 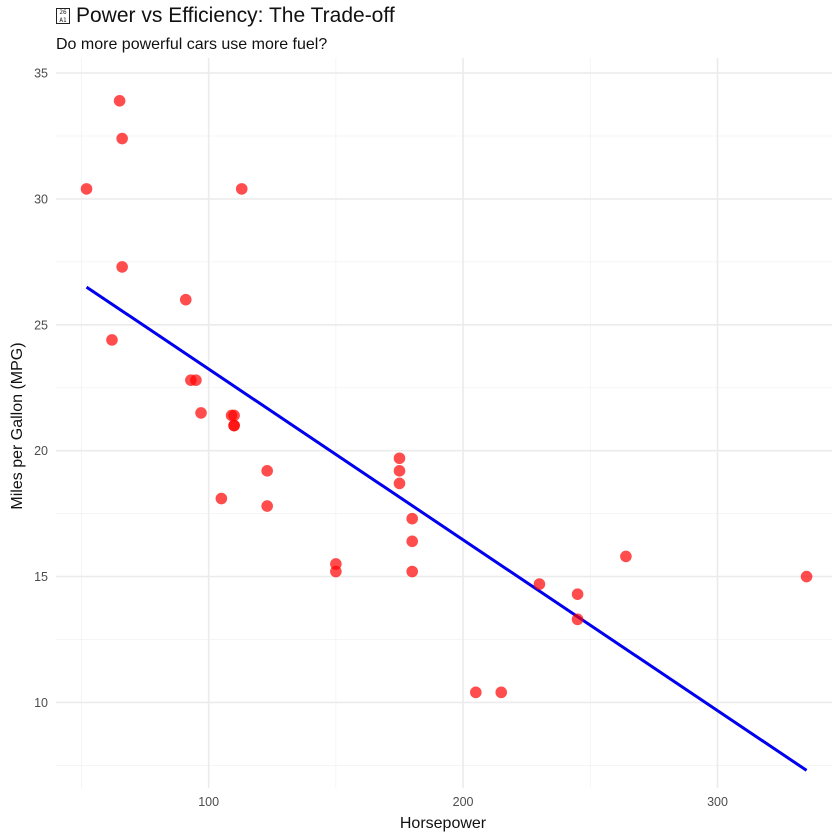 I want to click on chart-subtitle: Do more powerful cars use more fuel?, so click(x=192, y=44).